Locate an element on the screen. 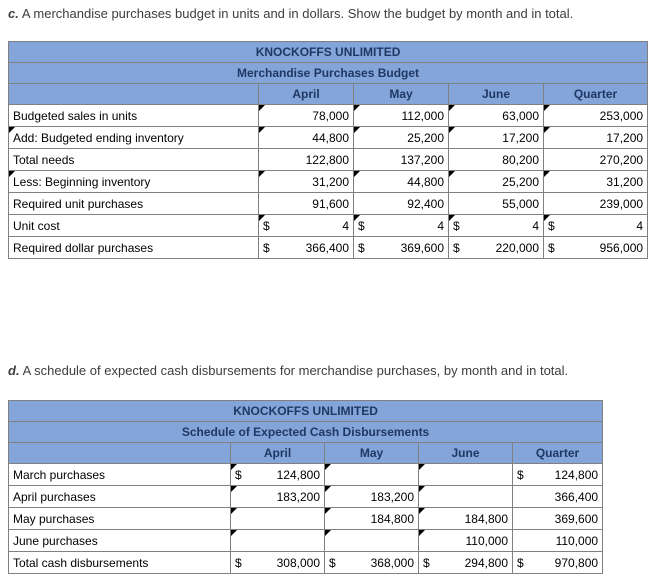 This screenshot has width=655, height=576. value-cell: 137,200 is located at coordinates (401, 159).